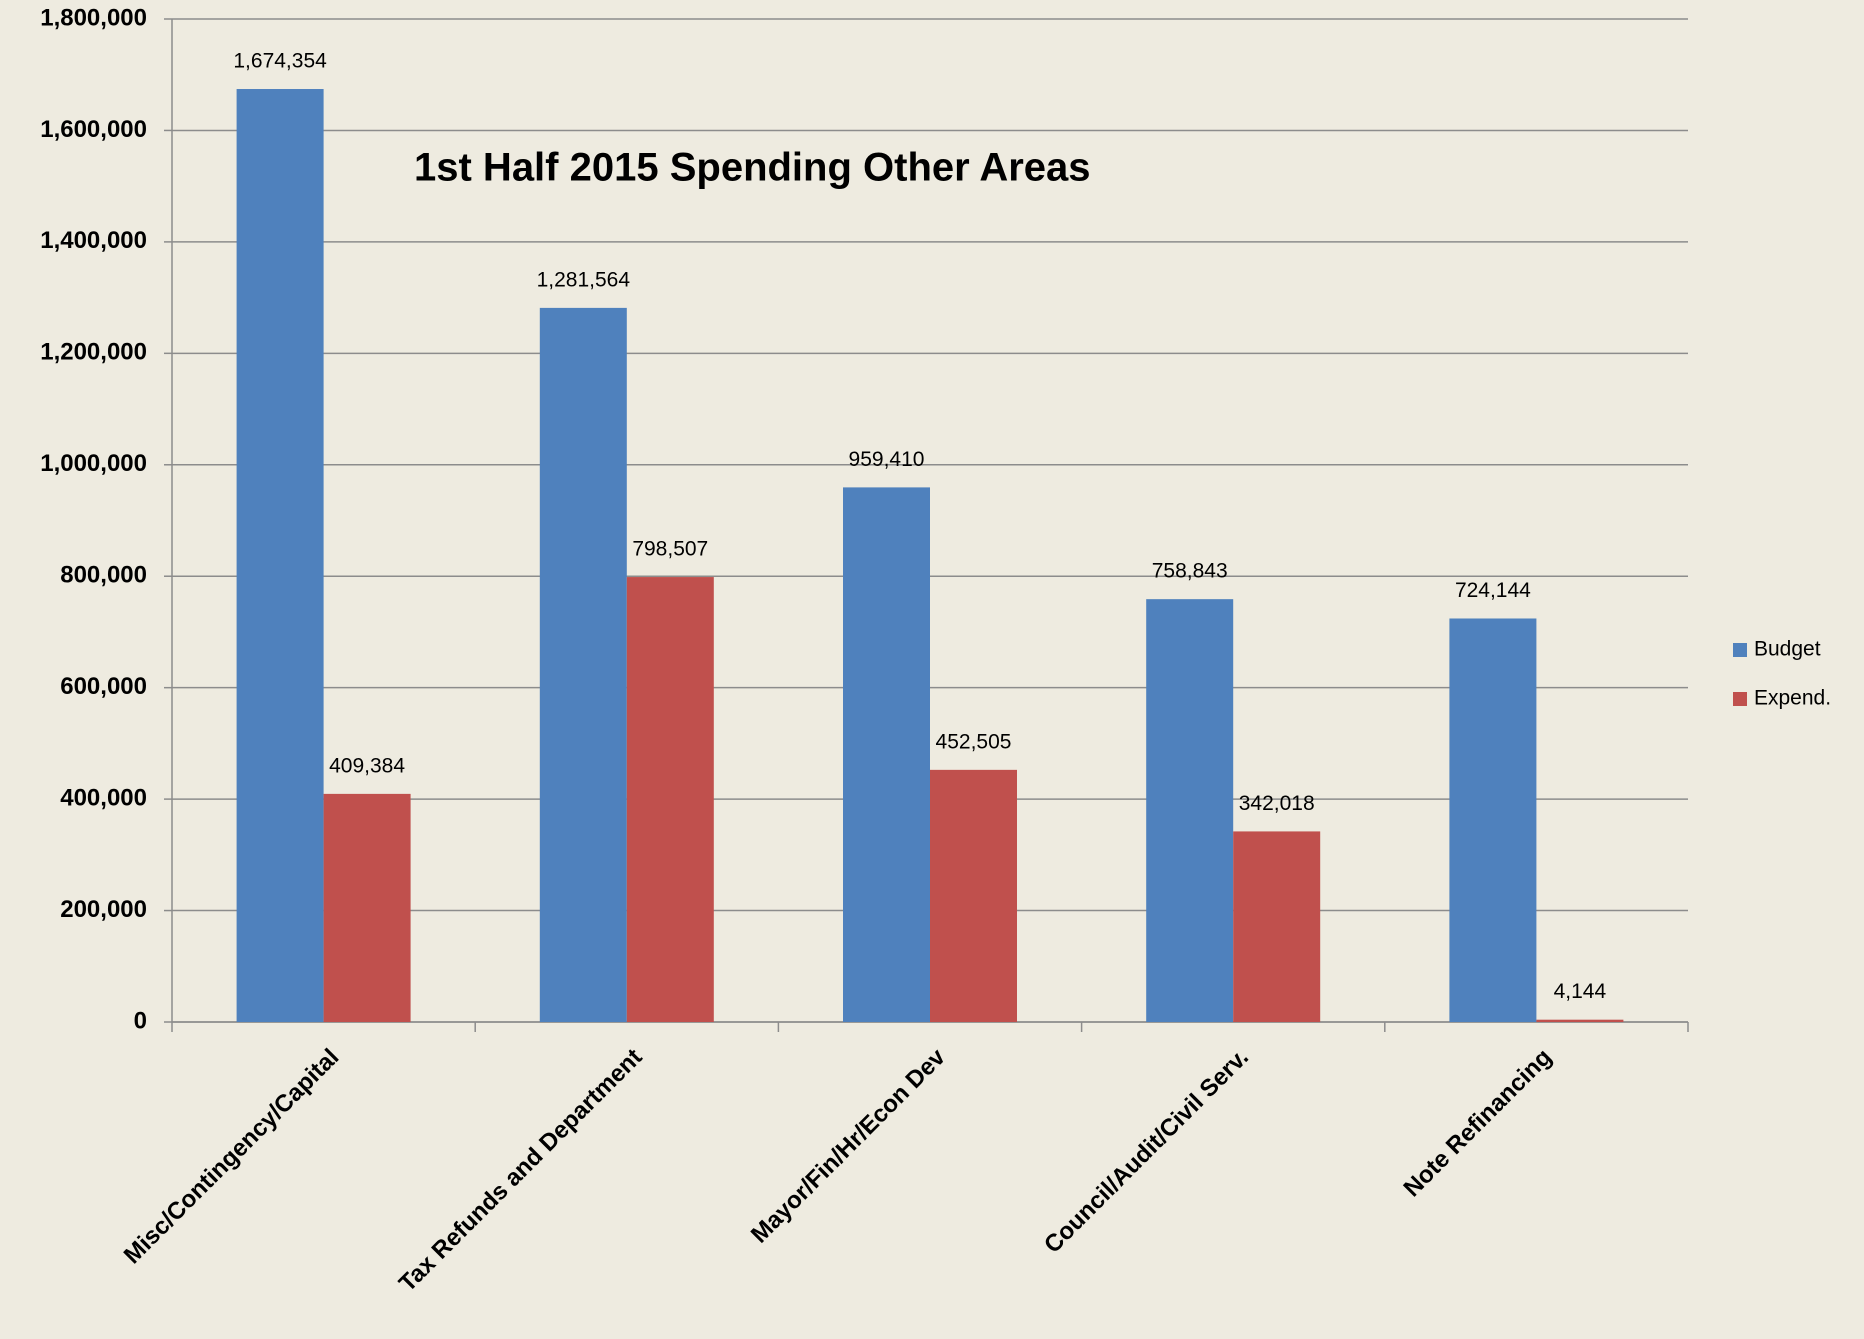 This screenshot has width=1864, height=1339. I want to click on legend-label: Expend., so click(1792, 698).